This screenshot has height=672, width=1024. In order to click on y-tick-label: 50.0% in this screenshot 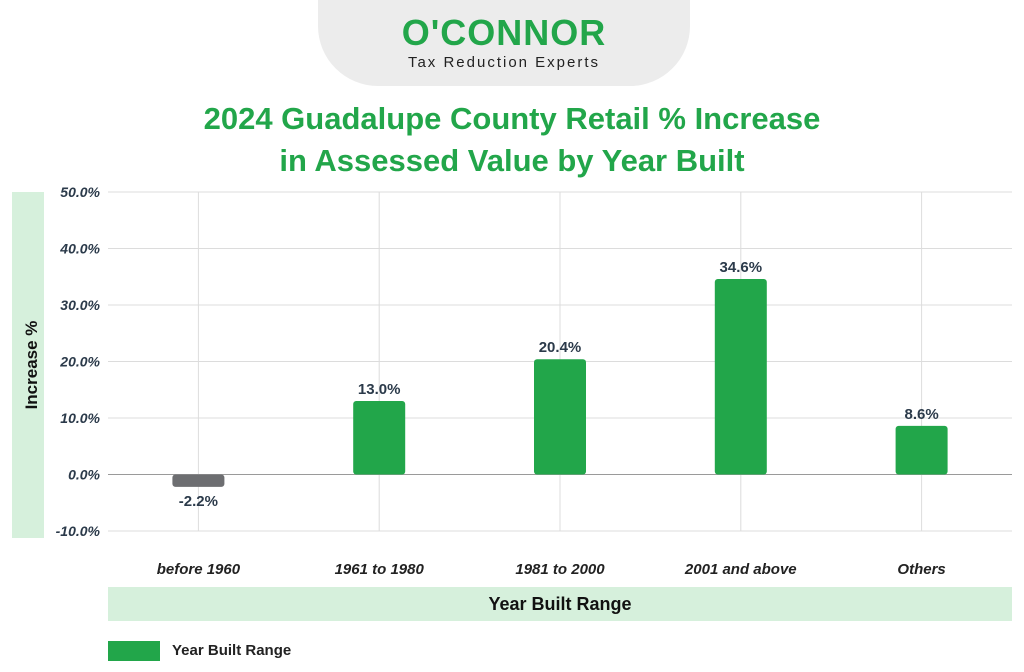, I will do `click(80, 192)`.